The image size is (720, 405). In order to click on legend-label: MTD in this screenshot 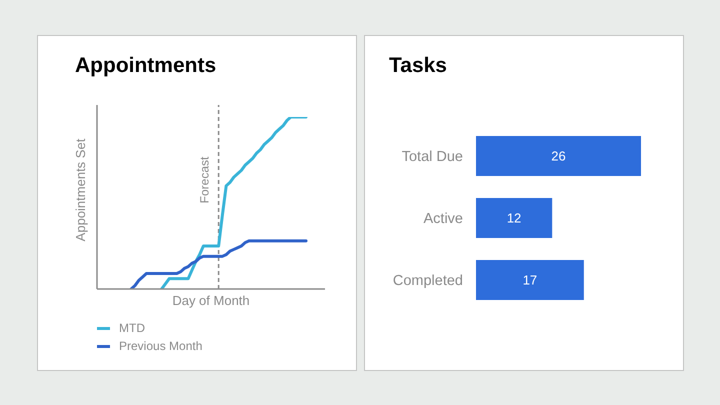, I will do `click(132, 328)`.